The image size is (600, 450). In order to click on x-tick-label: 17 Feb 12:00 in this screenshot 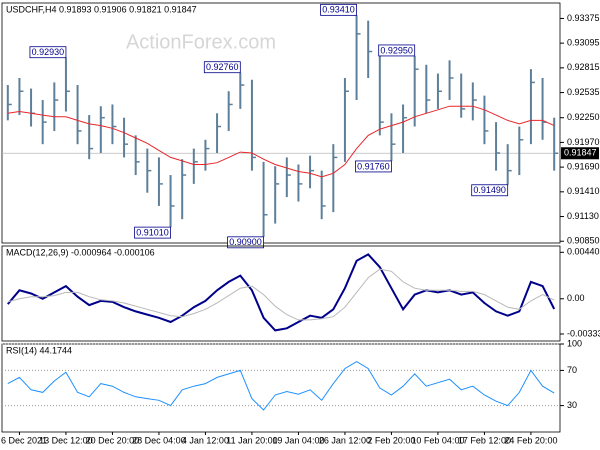, I will do `click(484, 440)`.